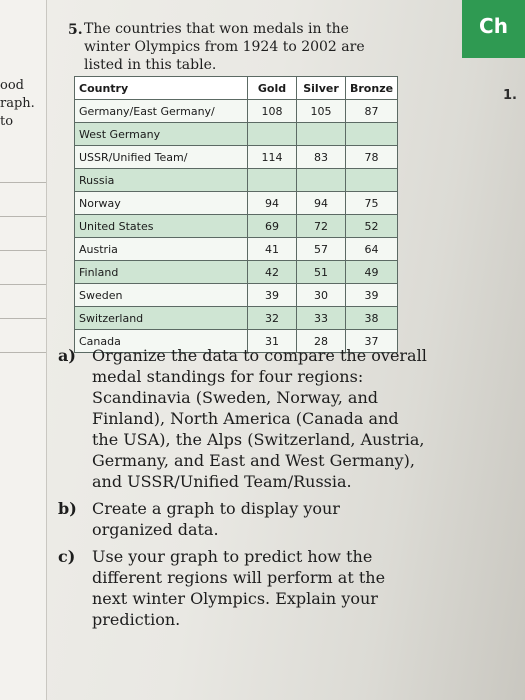  Describe the element at coordinates (216, 29) in the screenshot. I see `intro-line: The countries that won medals in the` at that location.